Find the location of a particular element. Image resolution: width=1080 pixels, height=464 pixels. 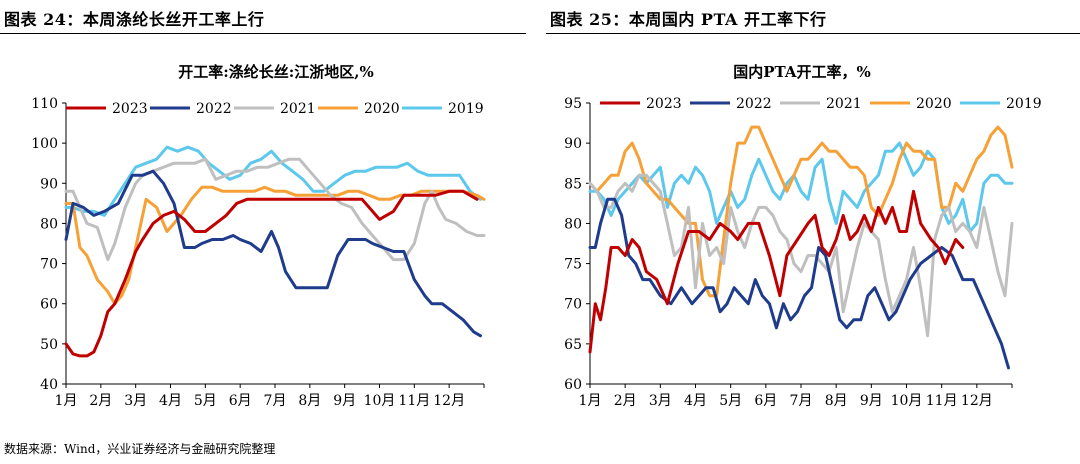

right-chart-title: 国内PTA开工率，% is located at coordinates (802, 72).